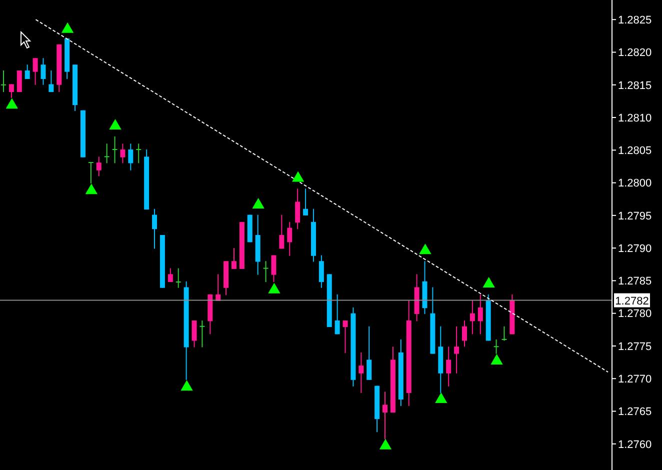  I want to click on y-tick-label: 1.2815, so click(635, 86).